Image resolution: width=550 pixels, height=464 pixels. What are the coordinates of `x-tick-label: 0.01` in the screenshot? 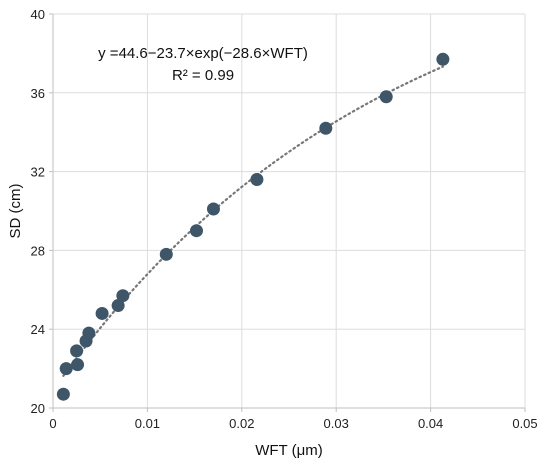 It's located at (147, 423).